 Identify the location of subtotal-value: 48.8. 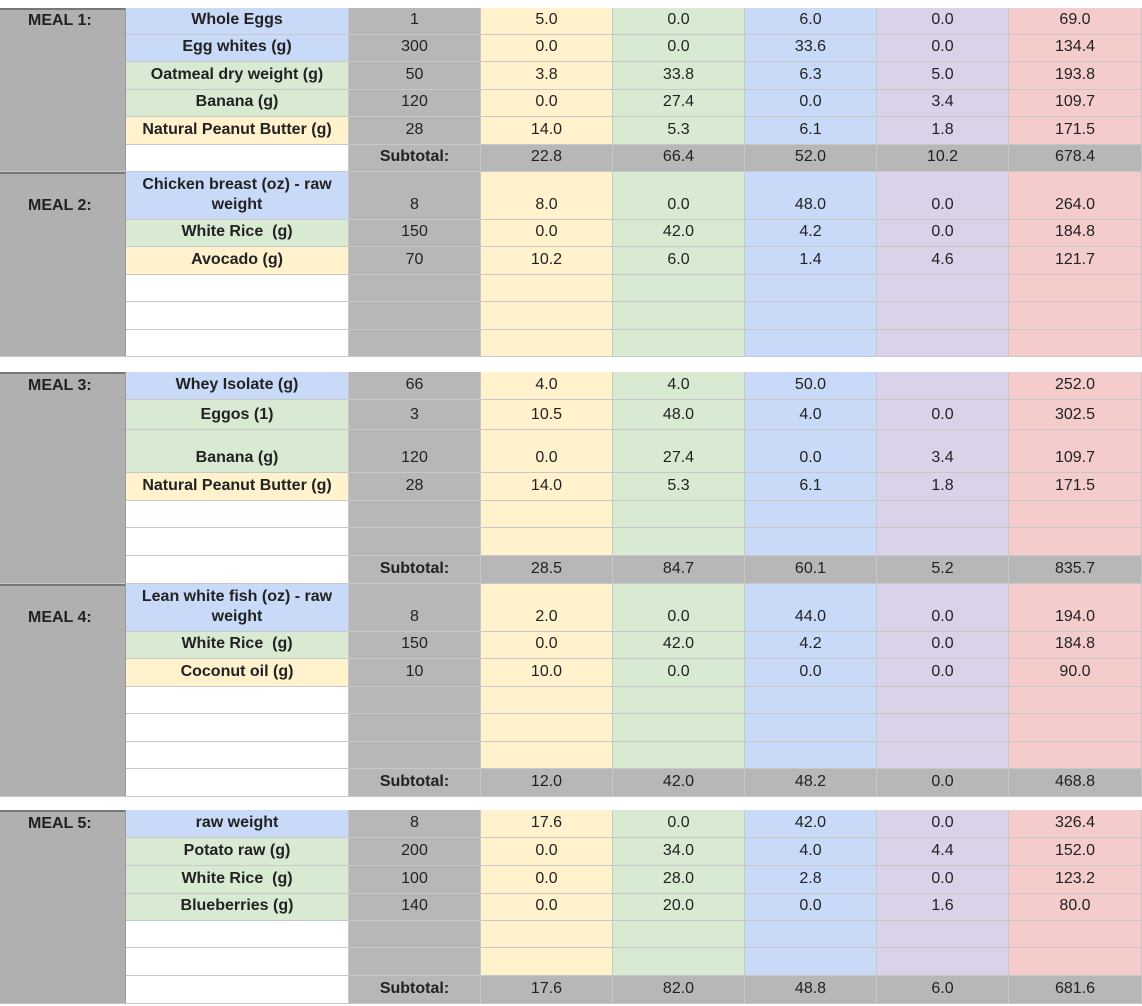
(811, 990).